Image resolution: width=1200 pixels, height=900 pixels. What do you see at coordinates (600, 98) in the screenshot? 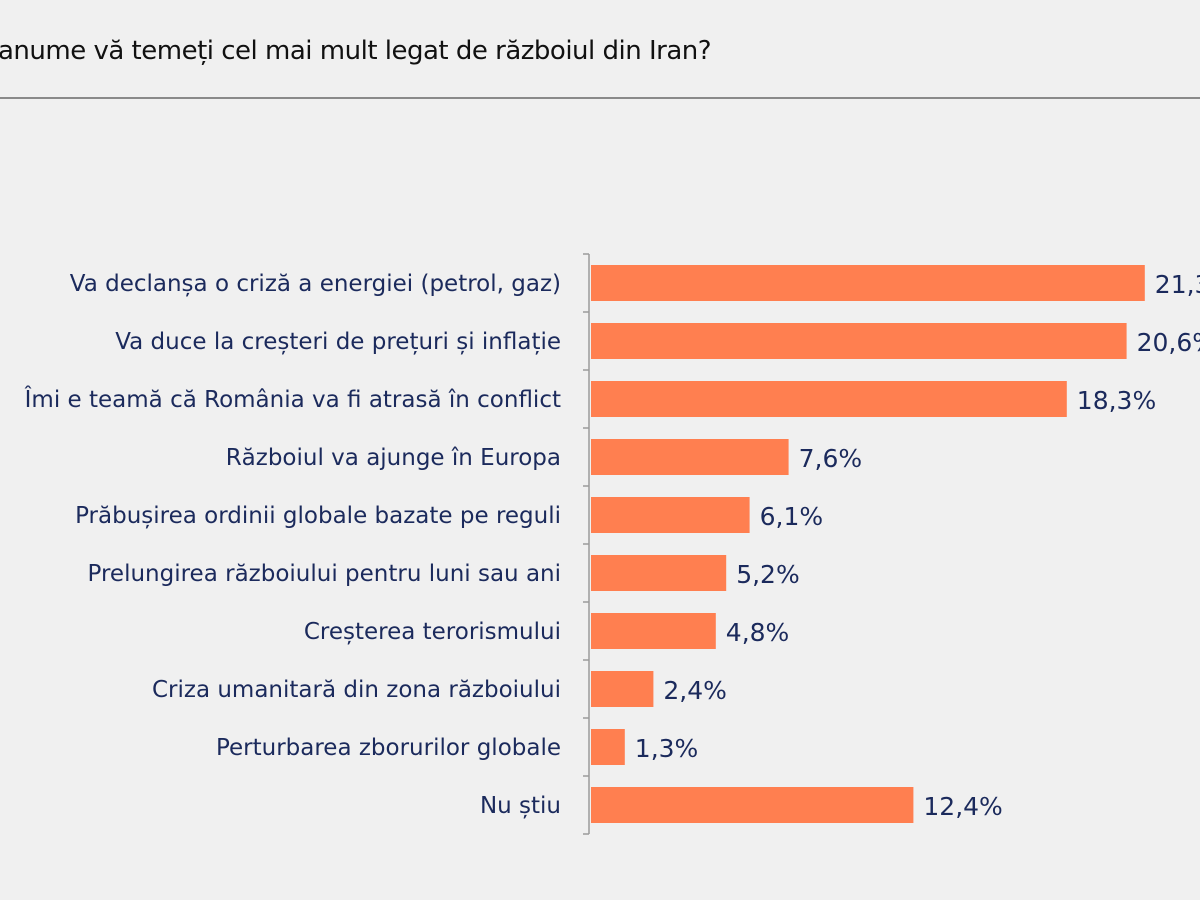
I see `title-divider` at bounding box center [600, 98].